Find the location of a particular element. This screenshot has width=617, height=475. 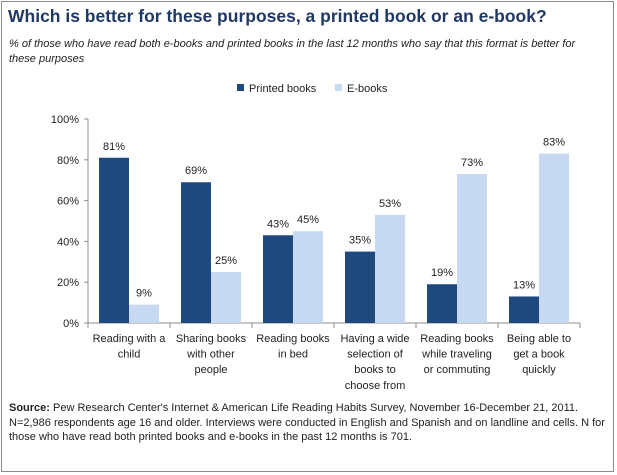

x-tick-label-line: with other is located at coordinates (210, 355).